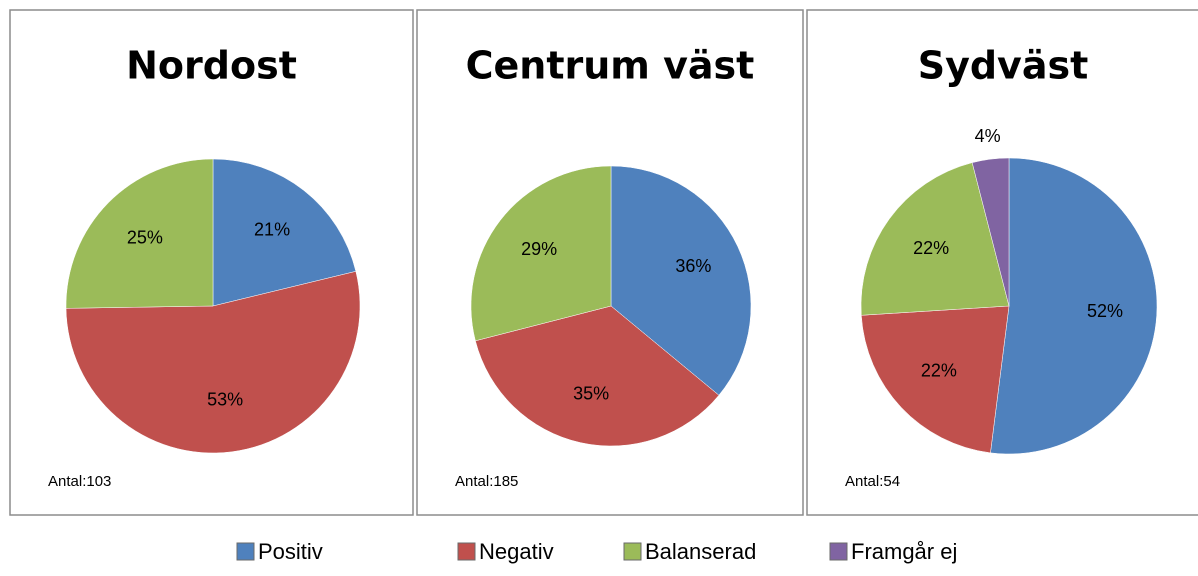 The width and height of the screenshot is (1198, 576). I want to click on chart-title: Nordost, so click(211, 66).